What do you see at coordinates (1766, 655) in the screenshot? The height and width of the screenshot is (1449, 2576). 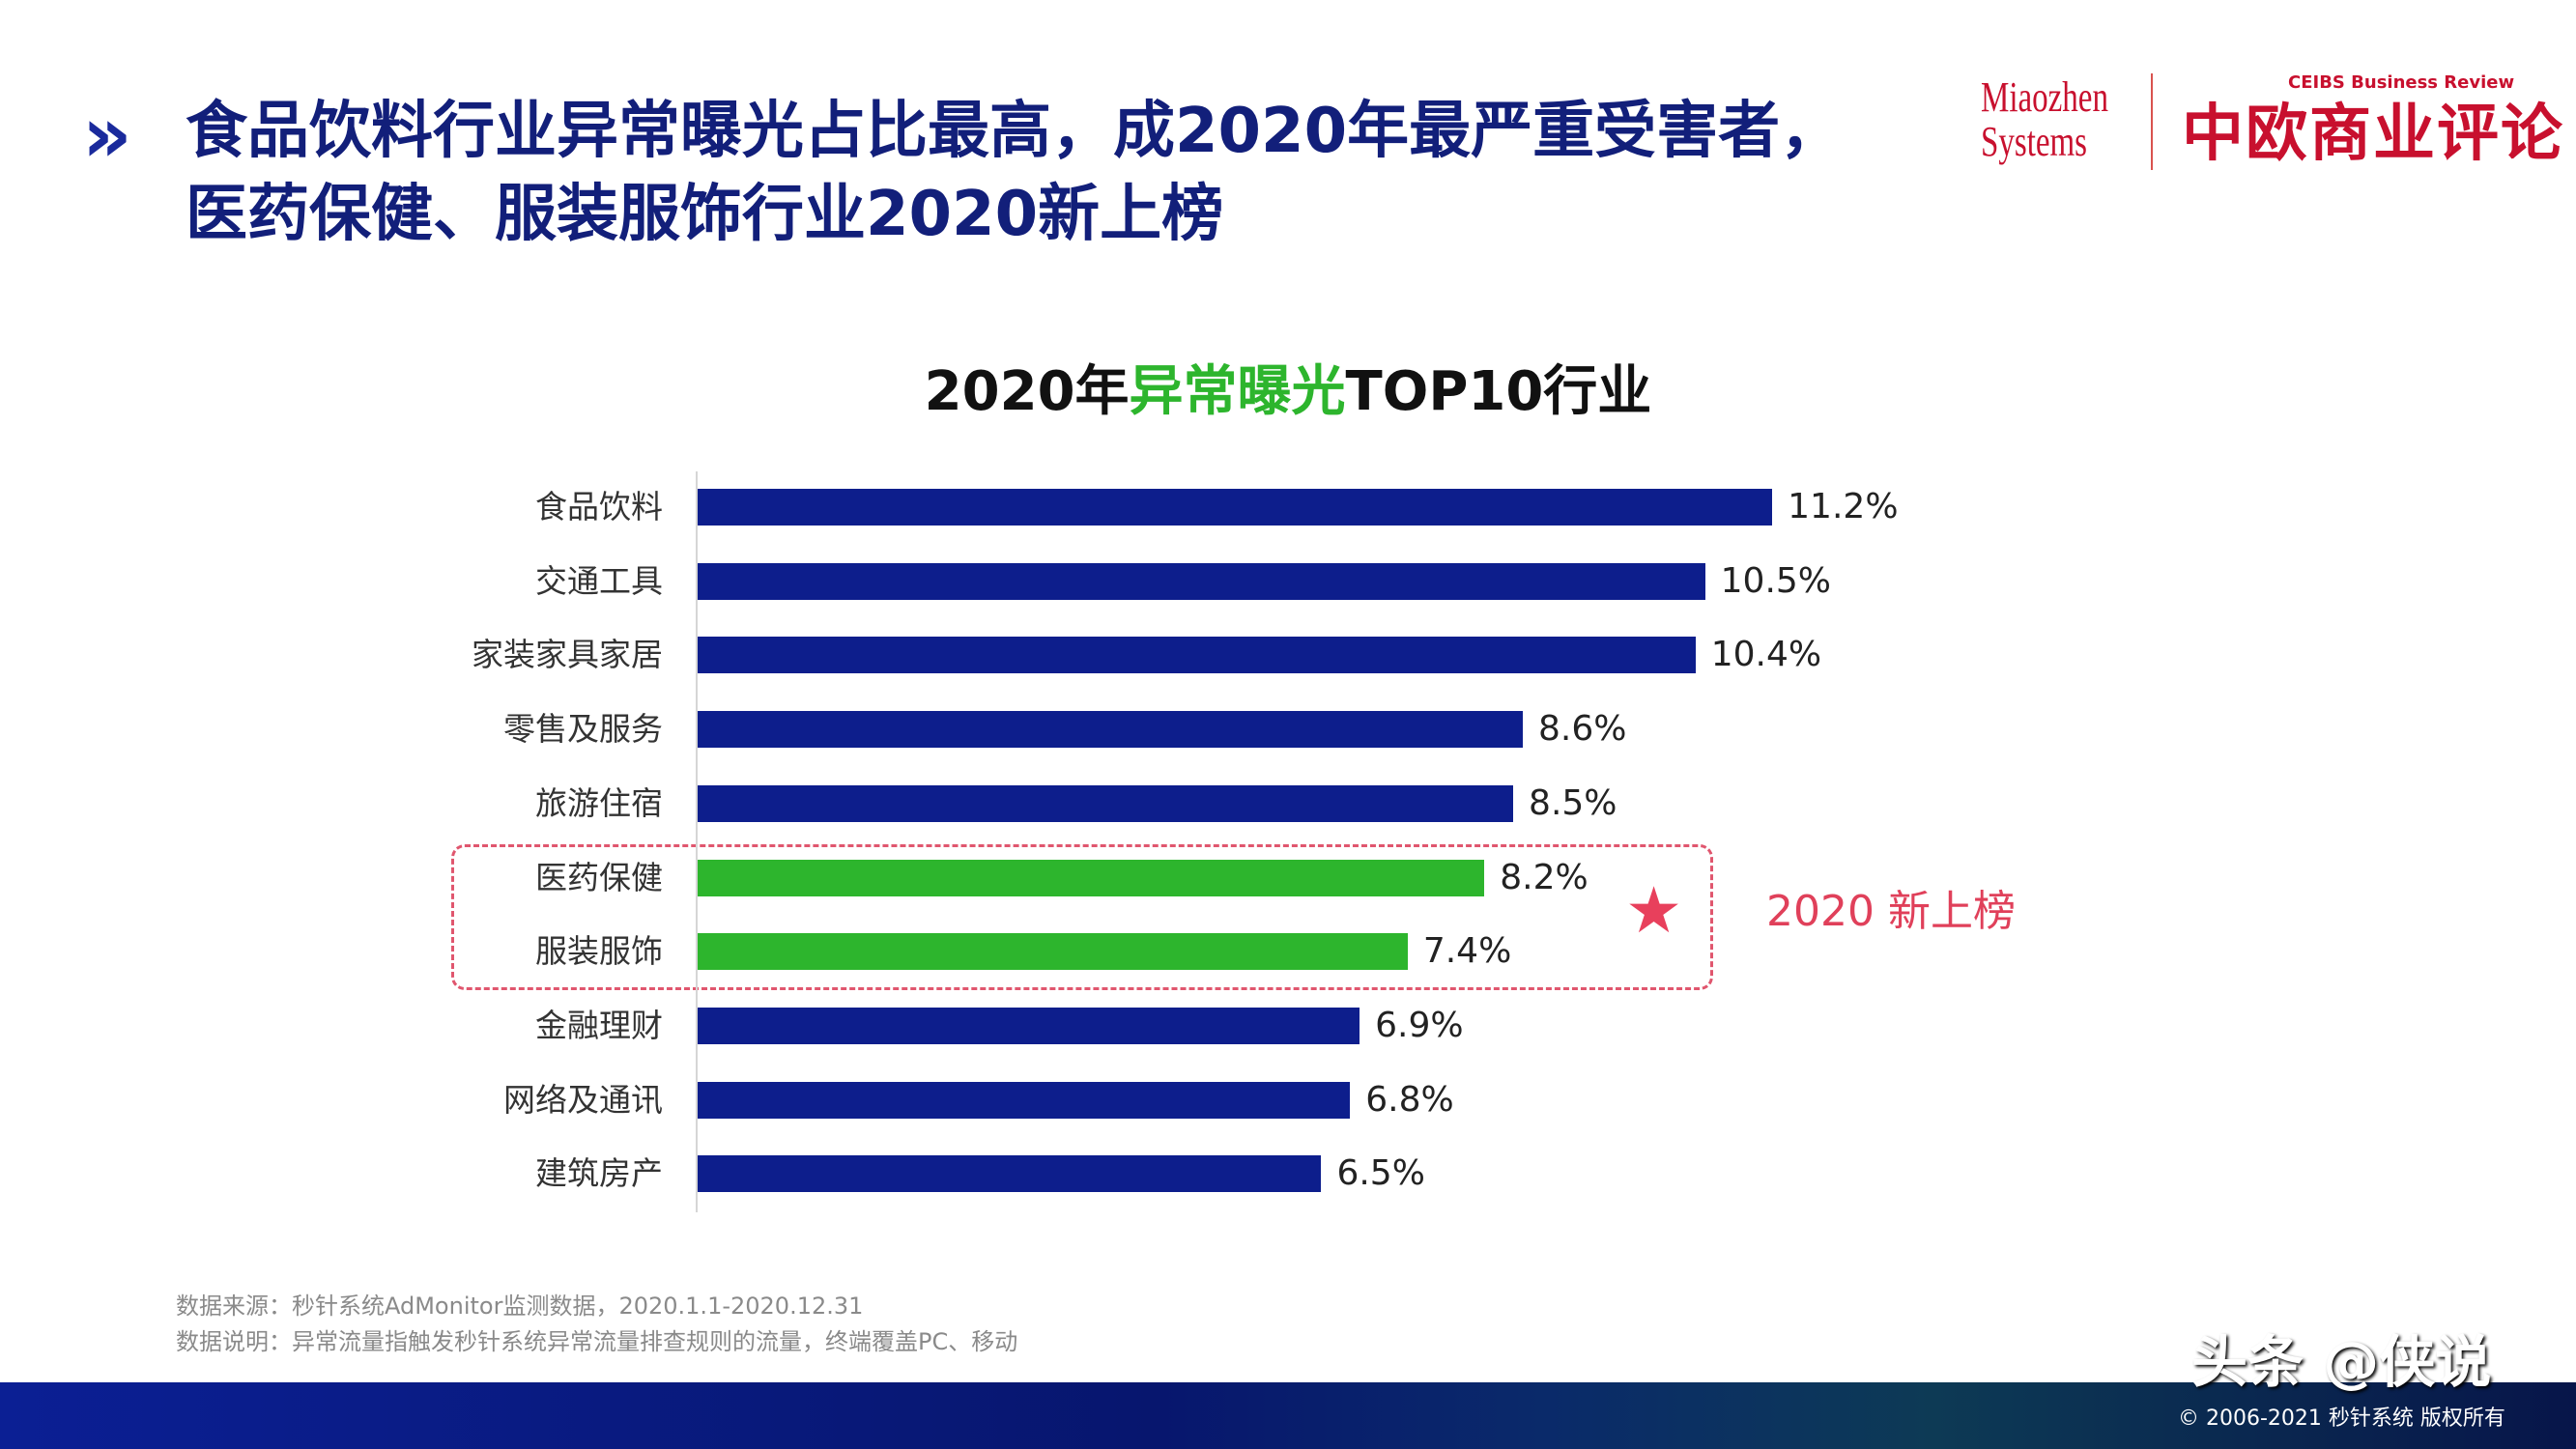 I see `value-label: 10.4%` at bounding box center [1766, 655].